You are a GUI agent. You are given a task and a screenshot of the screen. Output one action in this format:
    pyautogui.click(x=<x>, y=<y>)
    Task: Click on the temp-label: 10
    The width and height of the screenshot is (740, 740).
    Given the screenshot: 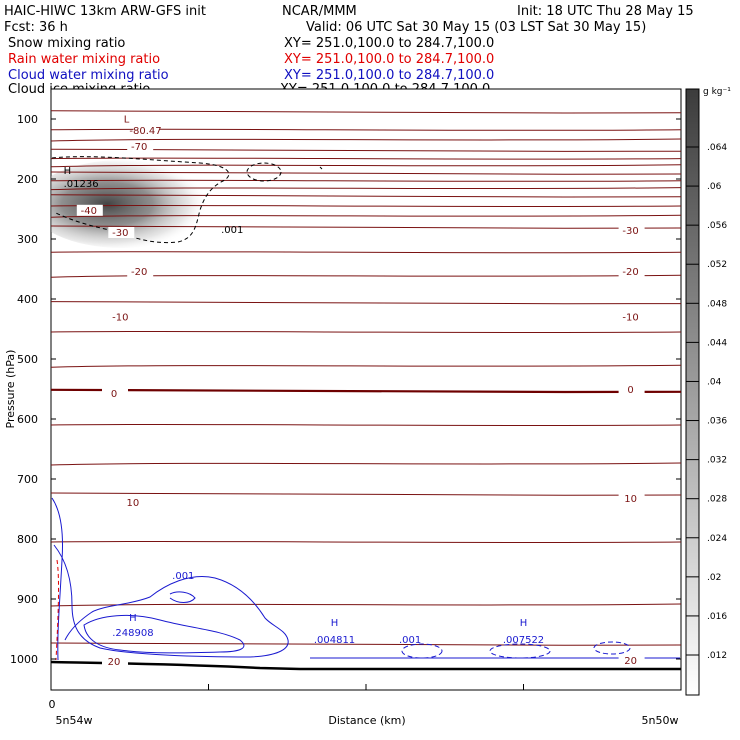 What is the action you would take?
    pyautogui.click(x=133, y=503)
    